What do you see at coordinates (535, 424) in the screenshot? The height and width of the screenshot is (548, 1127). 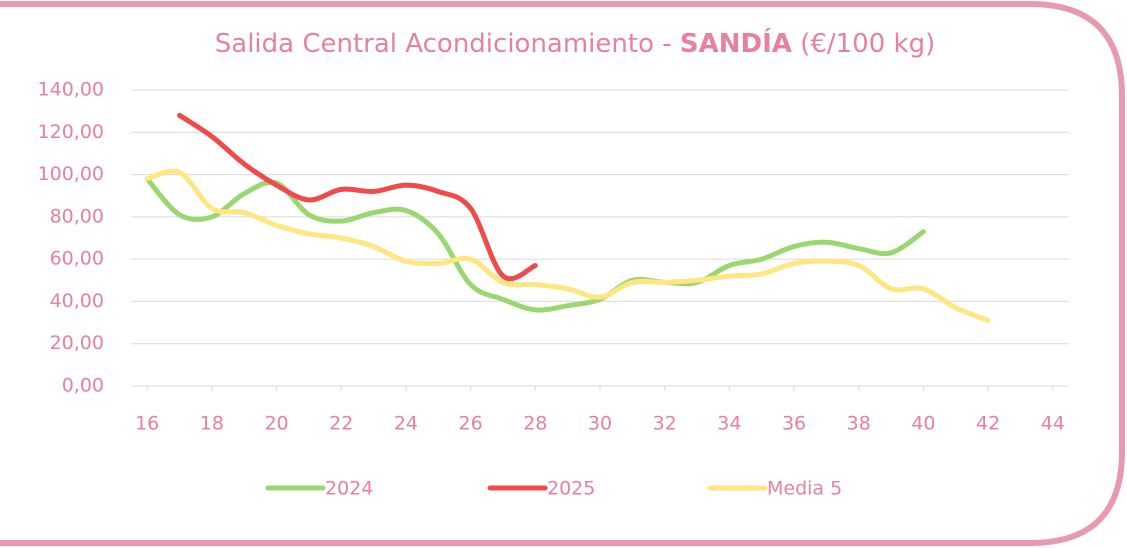 I see `x-tick-label: 28` at bounding box center [535, 424].